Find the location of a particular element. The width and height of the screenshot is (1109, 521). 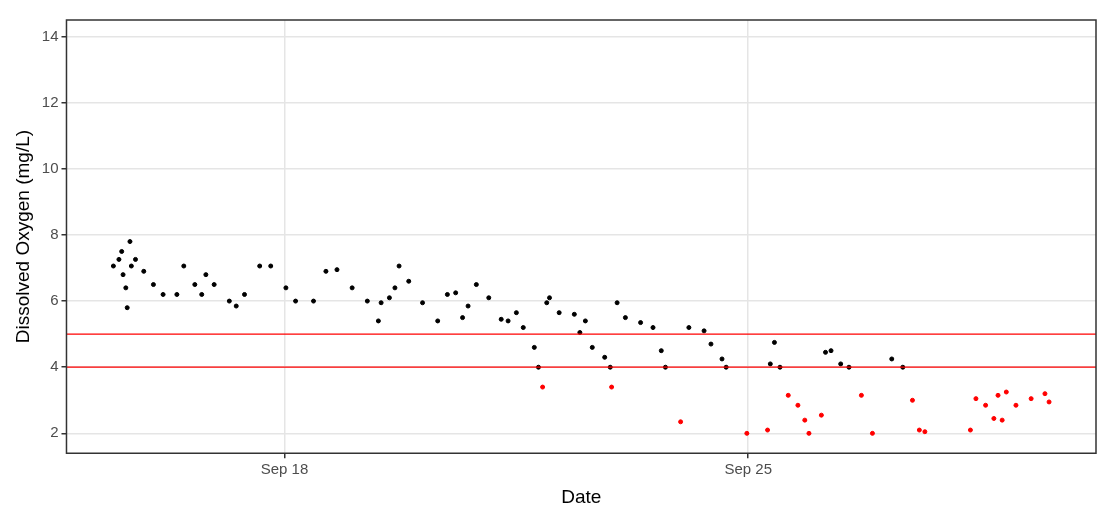

y-tick-label: 12 is located at coordinates (50, 101).